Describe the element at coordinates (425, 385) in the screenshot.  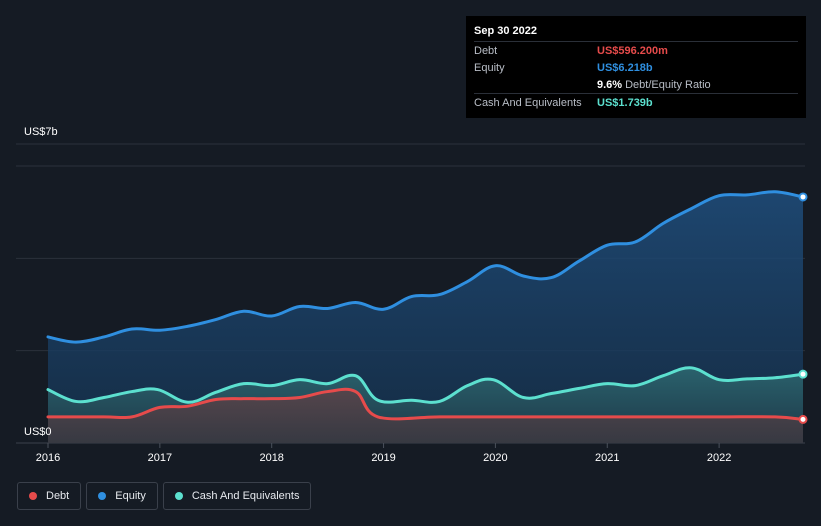
I see `cash-line` at that location.